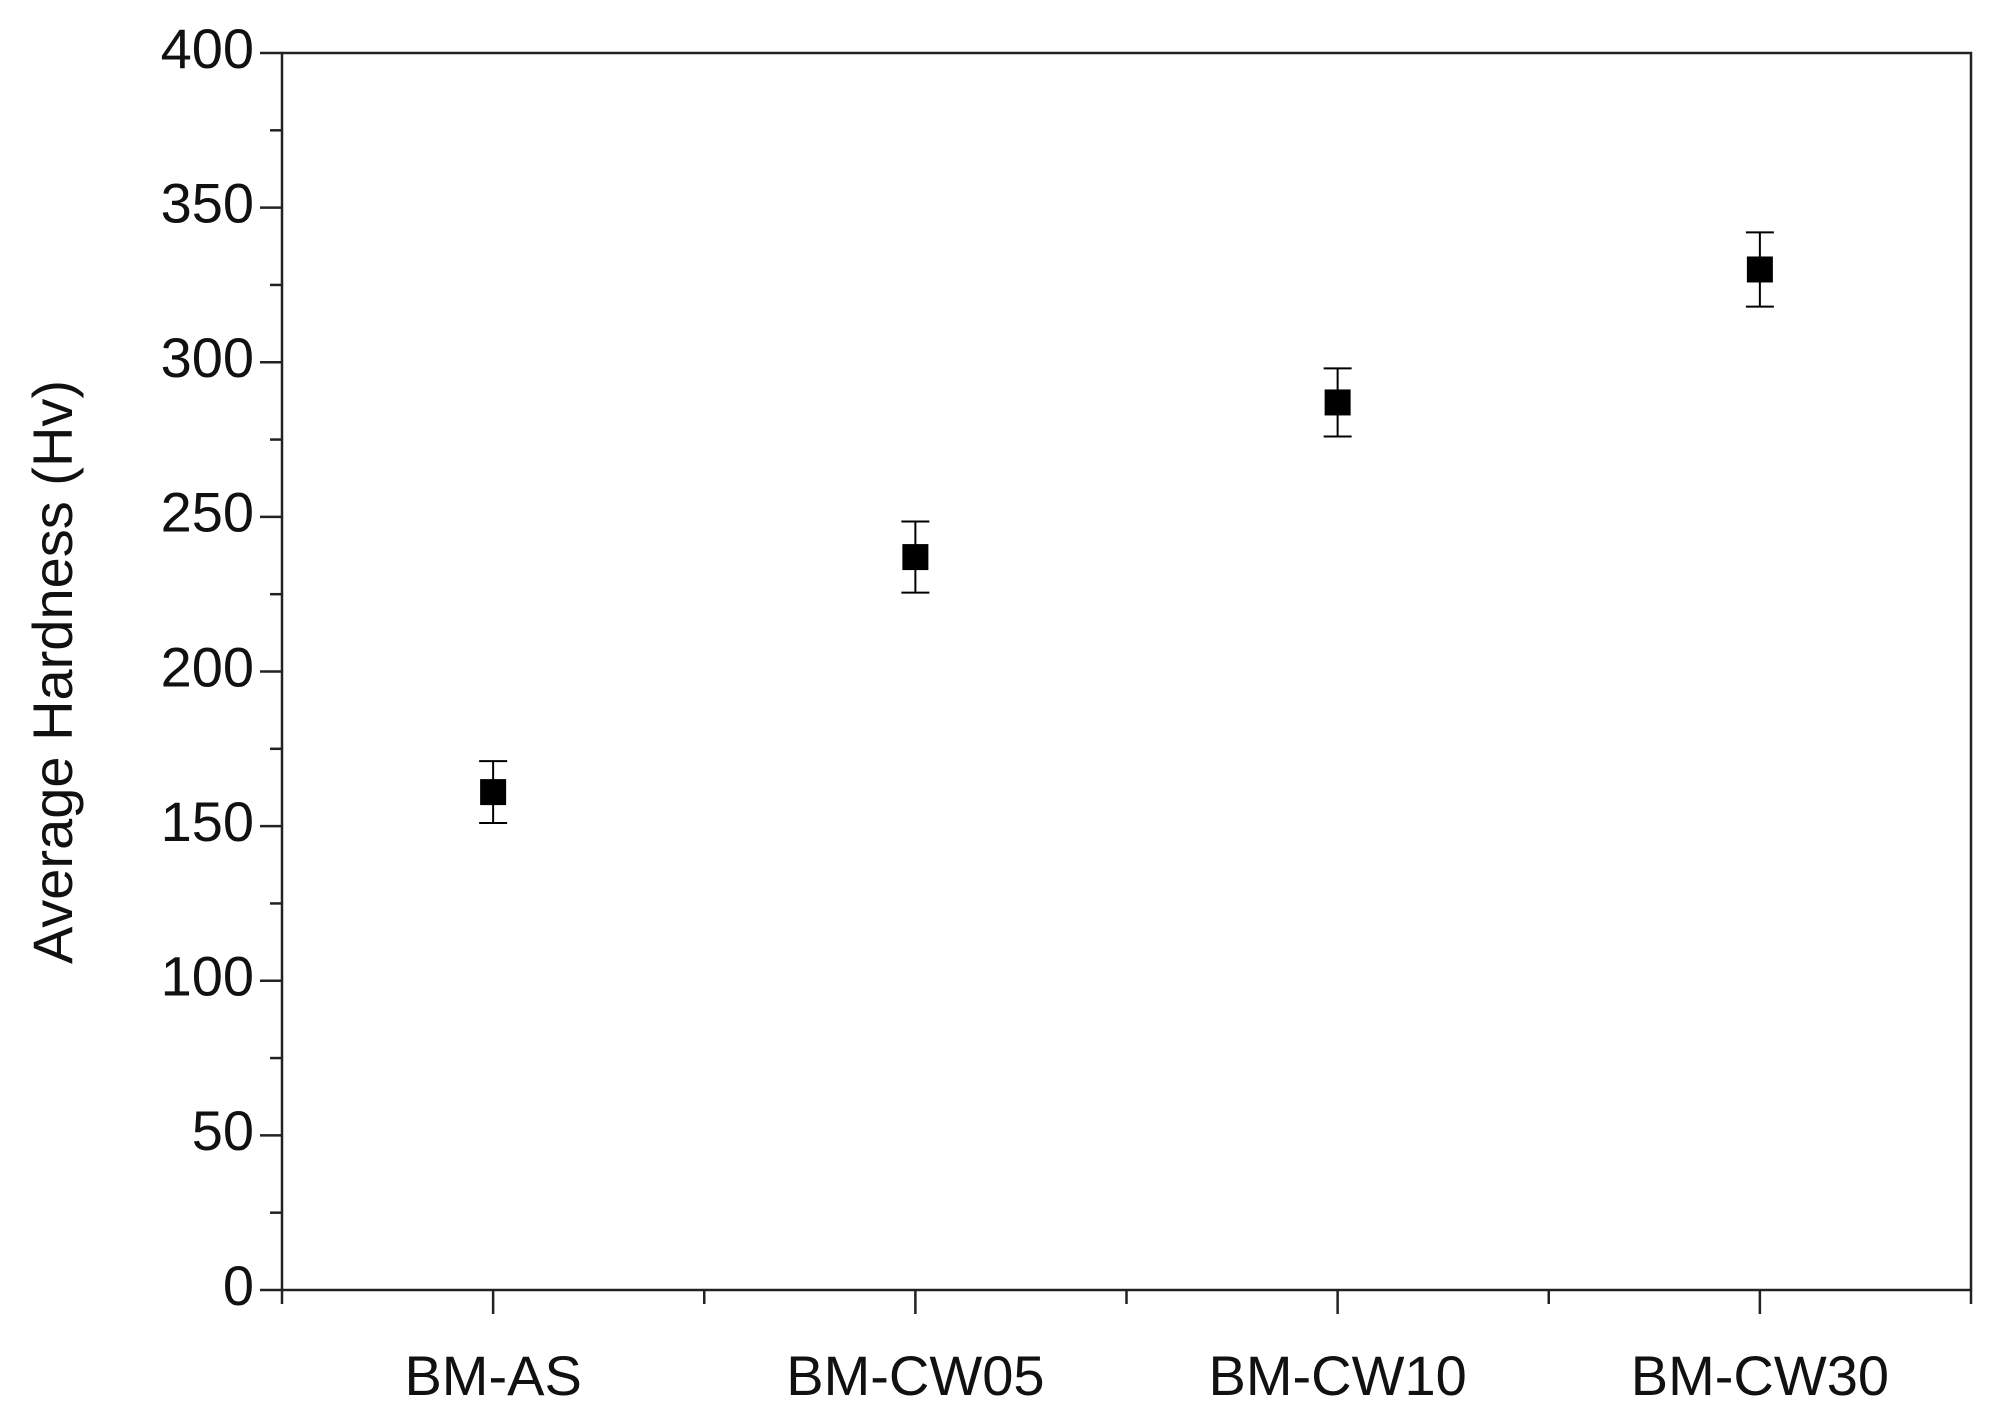 The width and height of the screenshot is (1995, 1428). I want to click on y-tick-label: 150, so click(207, 821).